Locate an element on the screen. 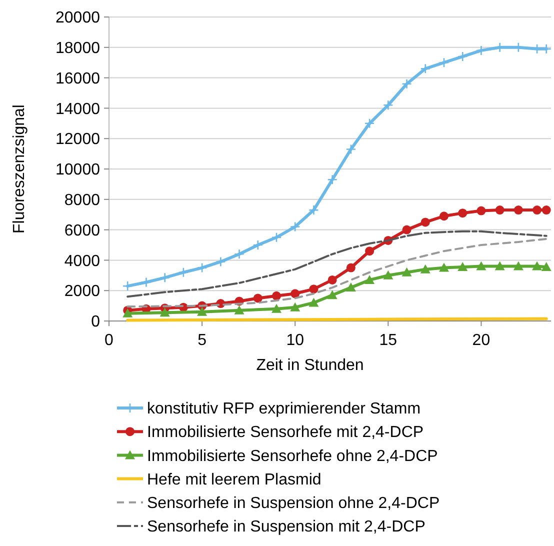  legend-label: Sensorhefe in Suspension ohne 2,4-DCP is located at coordinates (293, 503).